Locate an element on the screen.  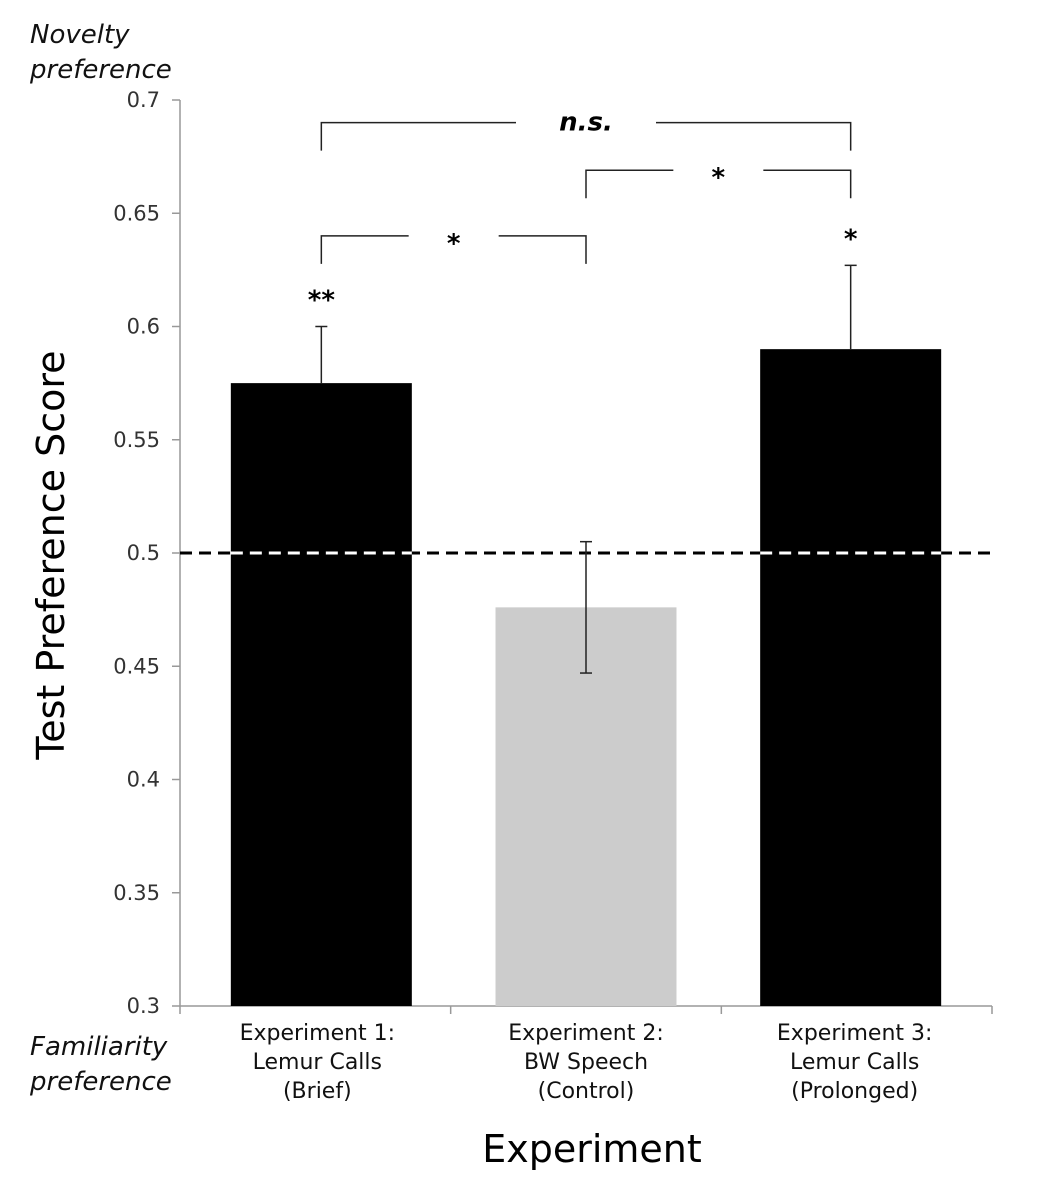
significance-marker: * is located at coordinates (851, 239).